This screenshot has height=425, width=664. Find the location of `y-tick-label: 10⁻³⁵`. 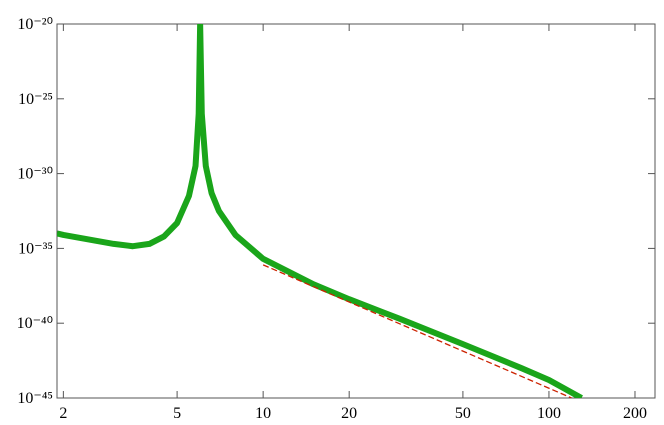

y-tick-label: 10⁻³⁵ is located at coordinates (35, 248).